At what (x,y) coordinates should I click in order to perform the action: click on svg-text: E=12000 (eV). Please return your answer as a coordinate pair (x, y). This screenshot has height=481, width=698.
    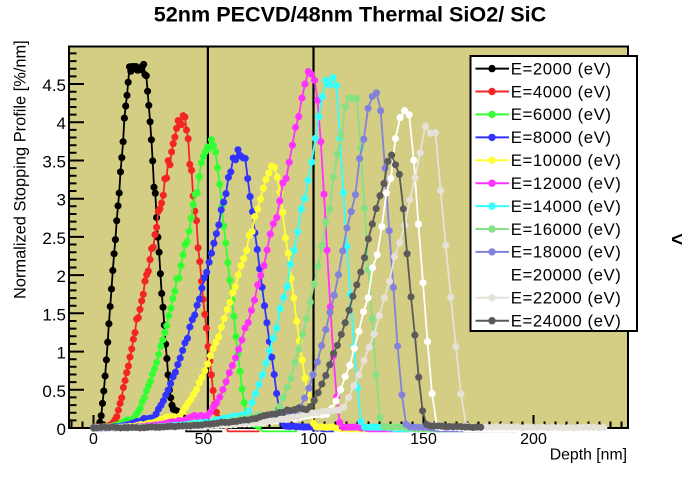
    Looking at the image, I should click on (566, 183).